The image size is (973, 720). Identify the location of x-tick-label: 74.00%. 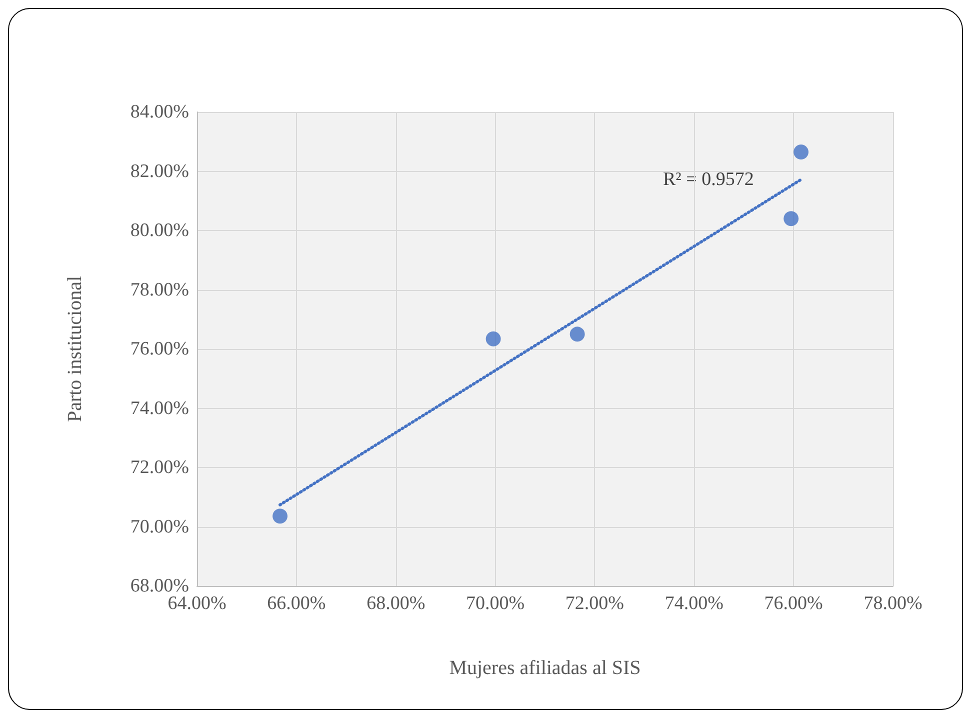
(694, 603).